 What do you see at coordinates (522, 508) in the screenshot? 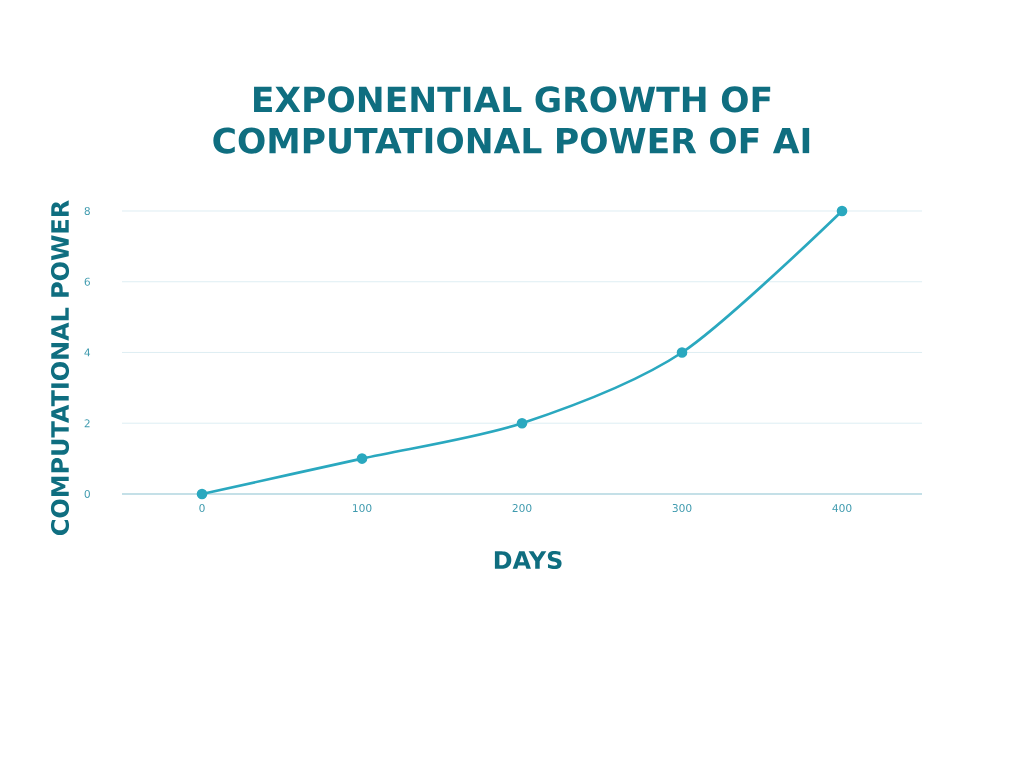
I see `x-tick-label: 200` at bounding box center [522, 508].